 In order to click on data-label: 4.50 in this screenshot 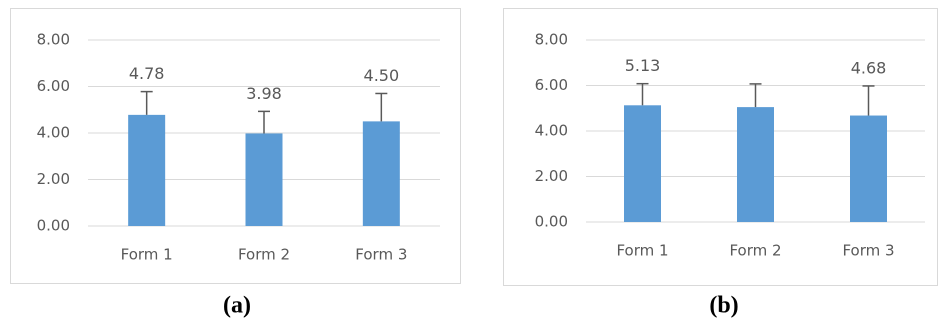, I will do `click(382, 75)`.